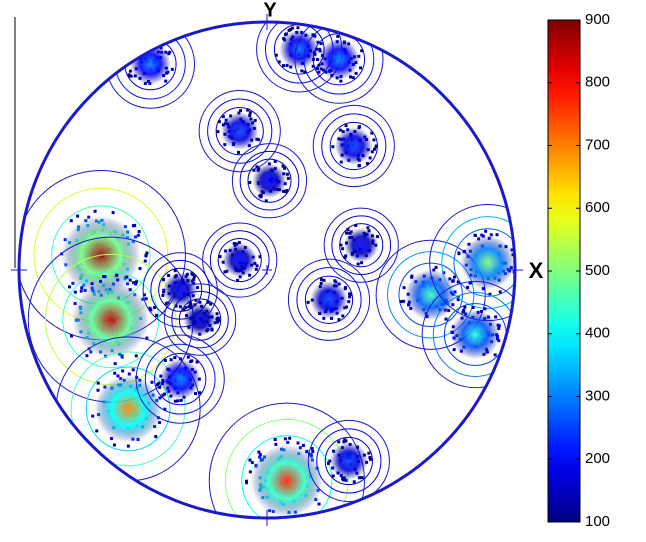  Describe the element at coordinates (597, 521) in the screenshot. I see `colorbar-tick-label: 100` at that location.